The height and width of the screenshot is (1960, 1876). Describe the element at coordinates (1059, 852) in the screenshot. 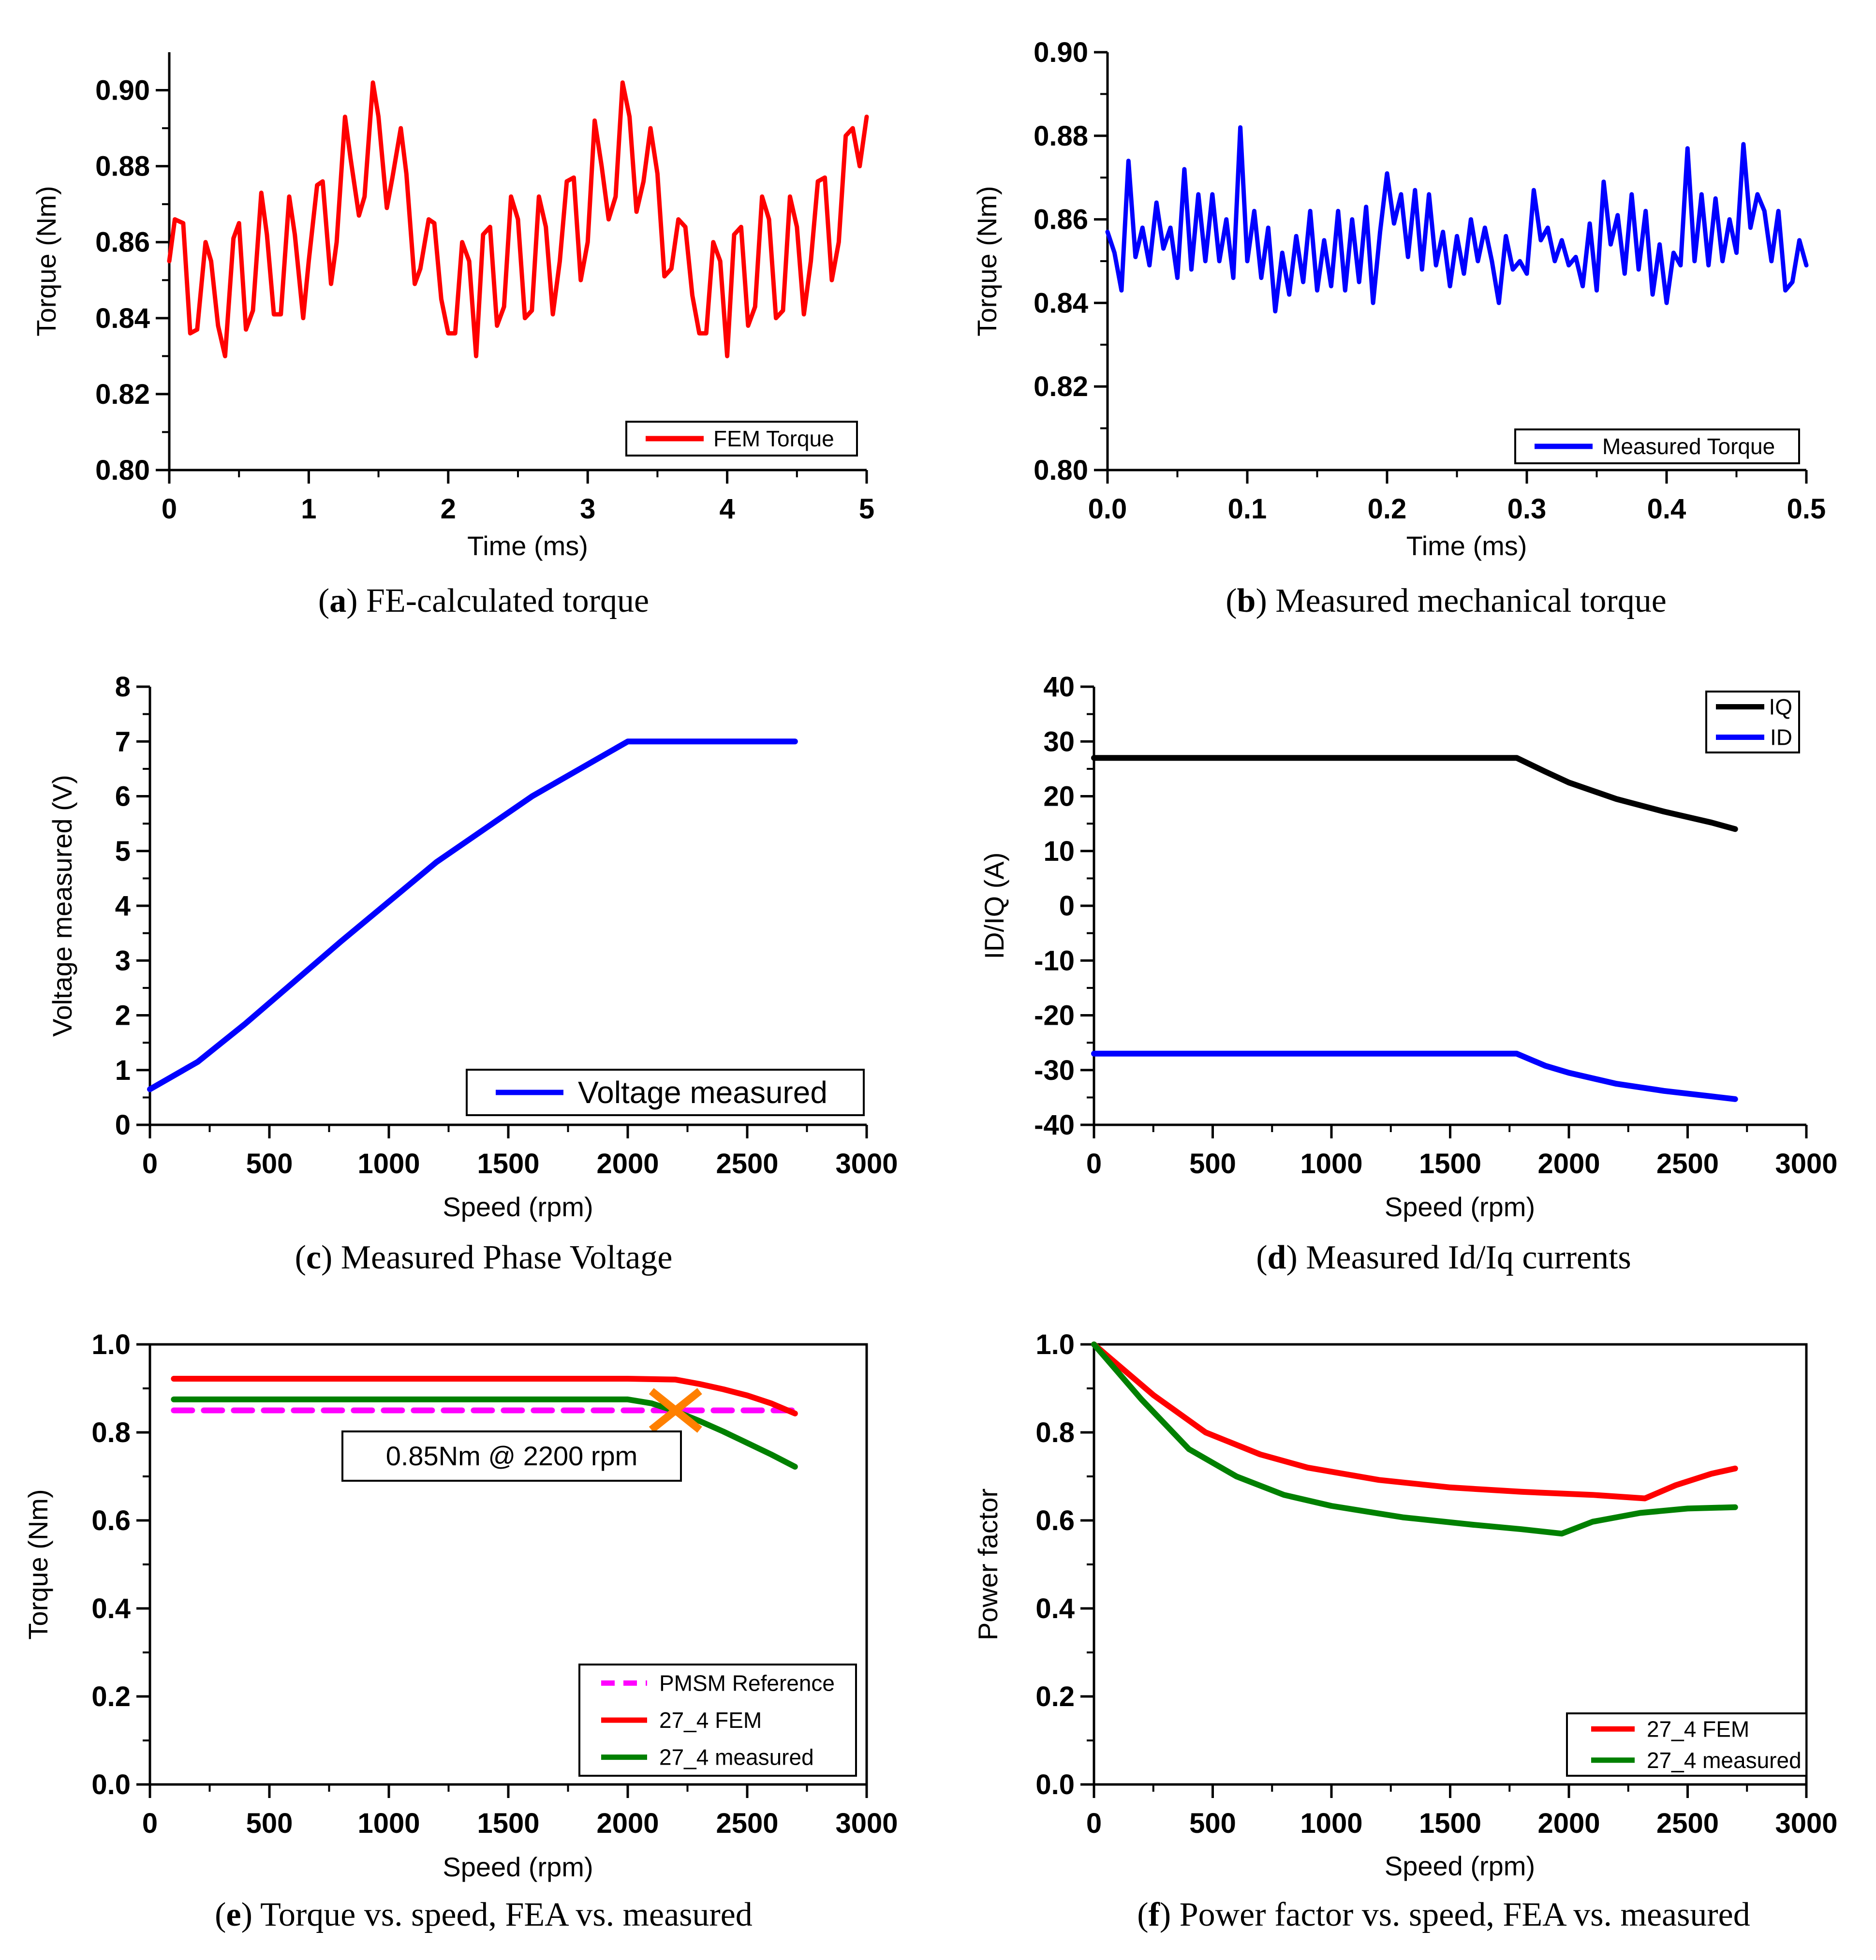

I see `y-tick-label: 10` at that location.